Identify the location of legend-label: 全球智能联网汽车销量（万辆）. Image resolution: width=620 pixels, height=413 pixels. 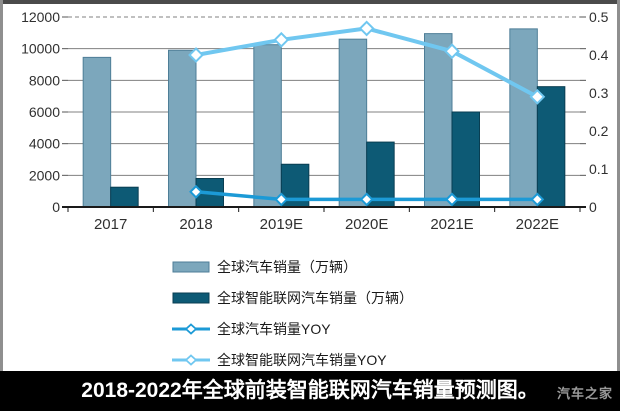
(315, 297).